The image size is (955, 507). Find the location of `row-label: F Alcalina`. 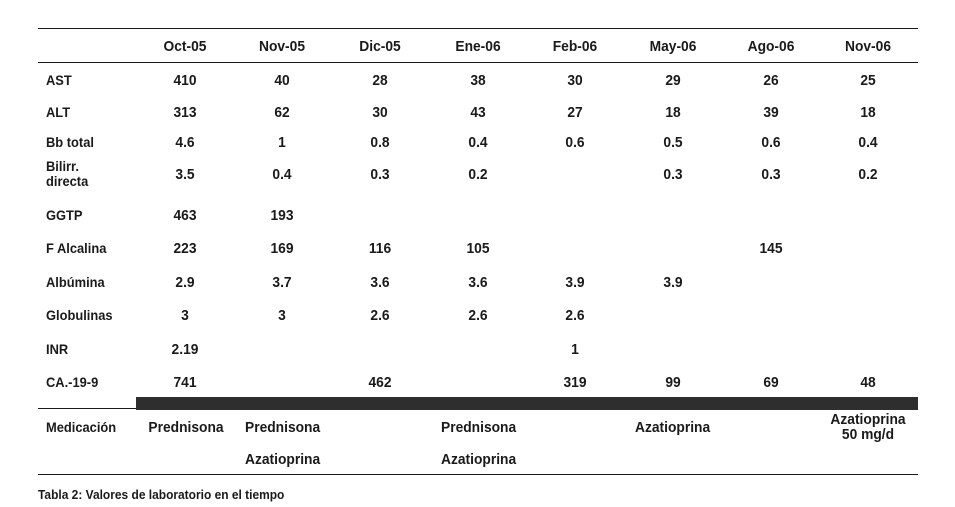

row-label: F Alcalina is located at coordinates (76, 248).